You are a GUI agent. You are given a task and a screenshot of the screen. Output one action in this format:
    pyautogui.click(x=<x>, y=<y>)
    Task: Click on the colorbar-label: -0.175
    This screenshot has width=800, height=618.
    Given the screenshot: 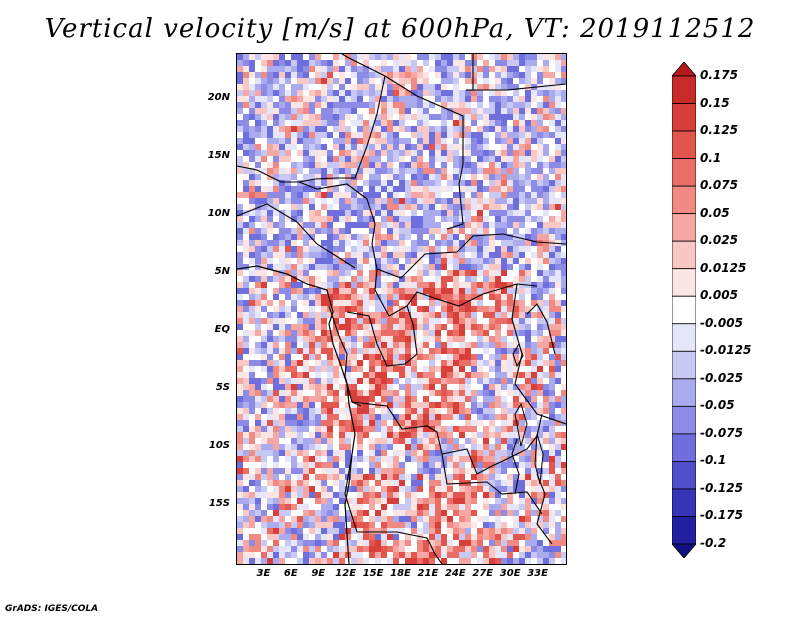 What is the action you would take?
    pyautogui.click(x=721, y=515)
    